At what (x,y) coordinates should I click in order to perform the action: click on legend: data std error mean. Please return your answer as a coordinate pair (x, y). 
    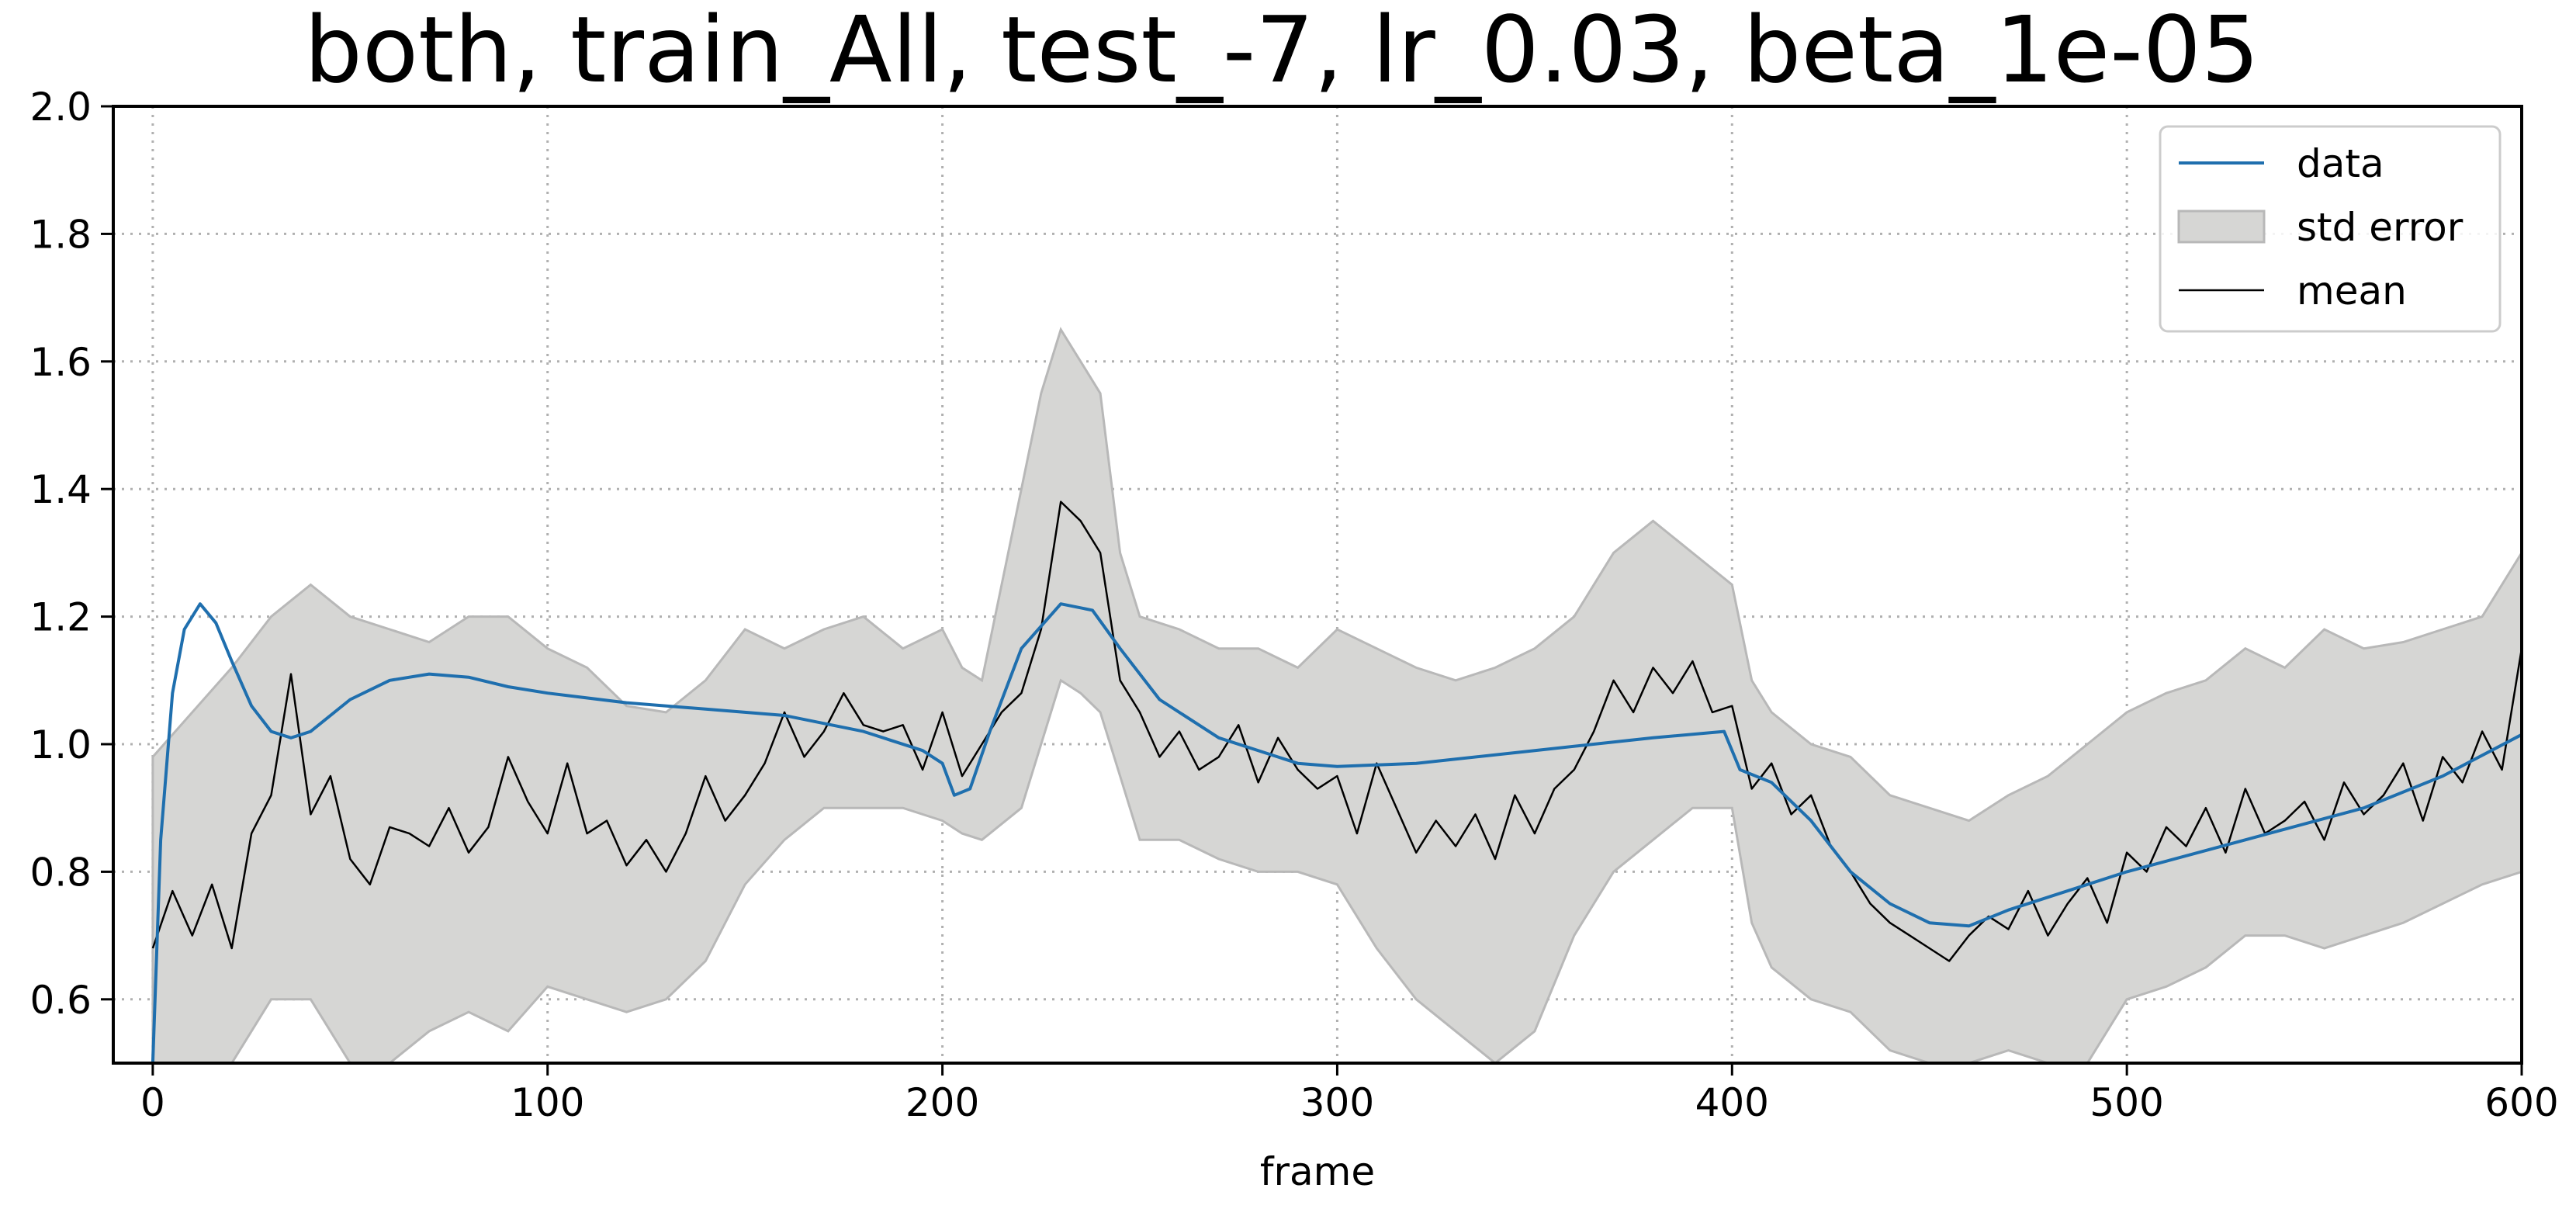
    Looking at the image, I should click on (2330, 229).